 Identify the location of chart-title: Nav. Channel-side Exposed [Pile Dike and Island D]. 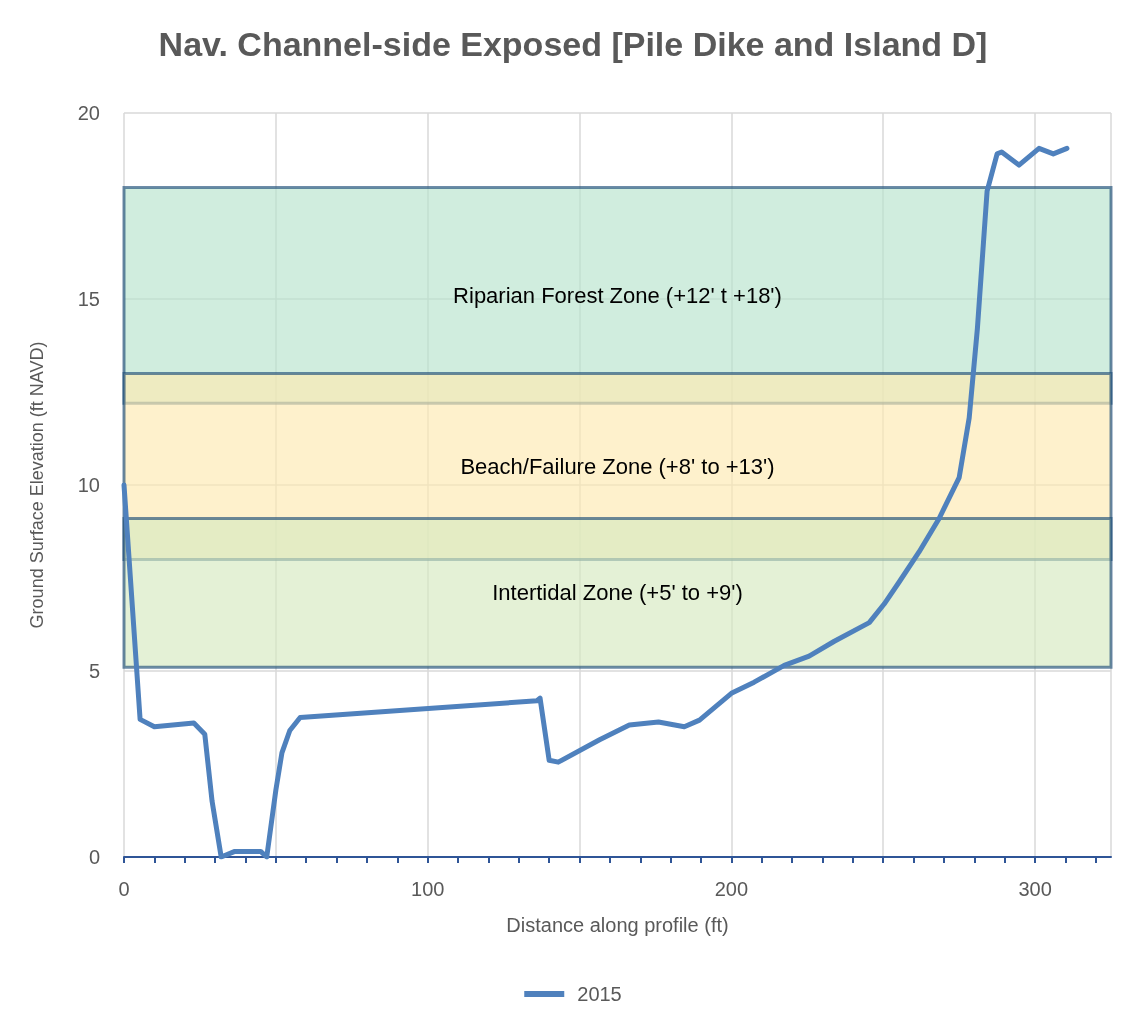
(573, 44).